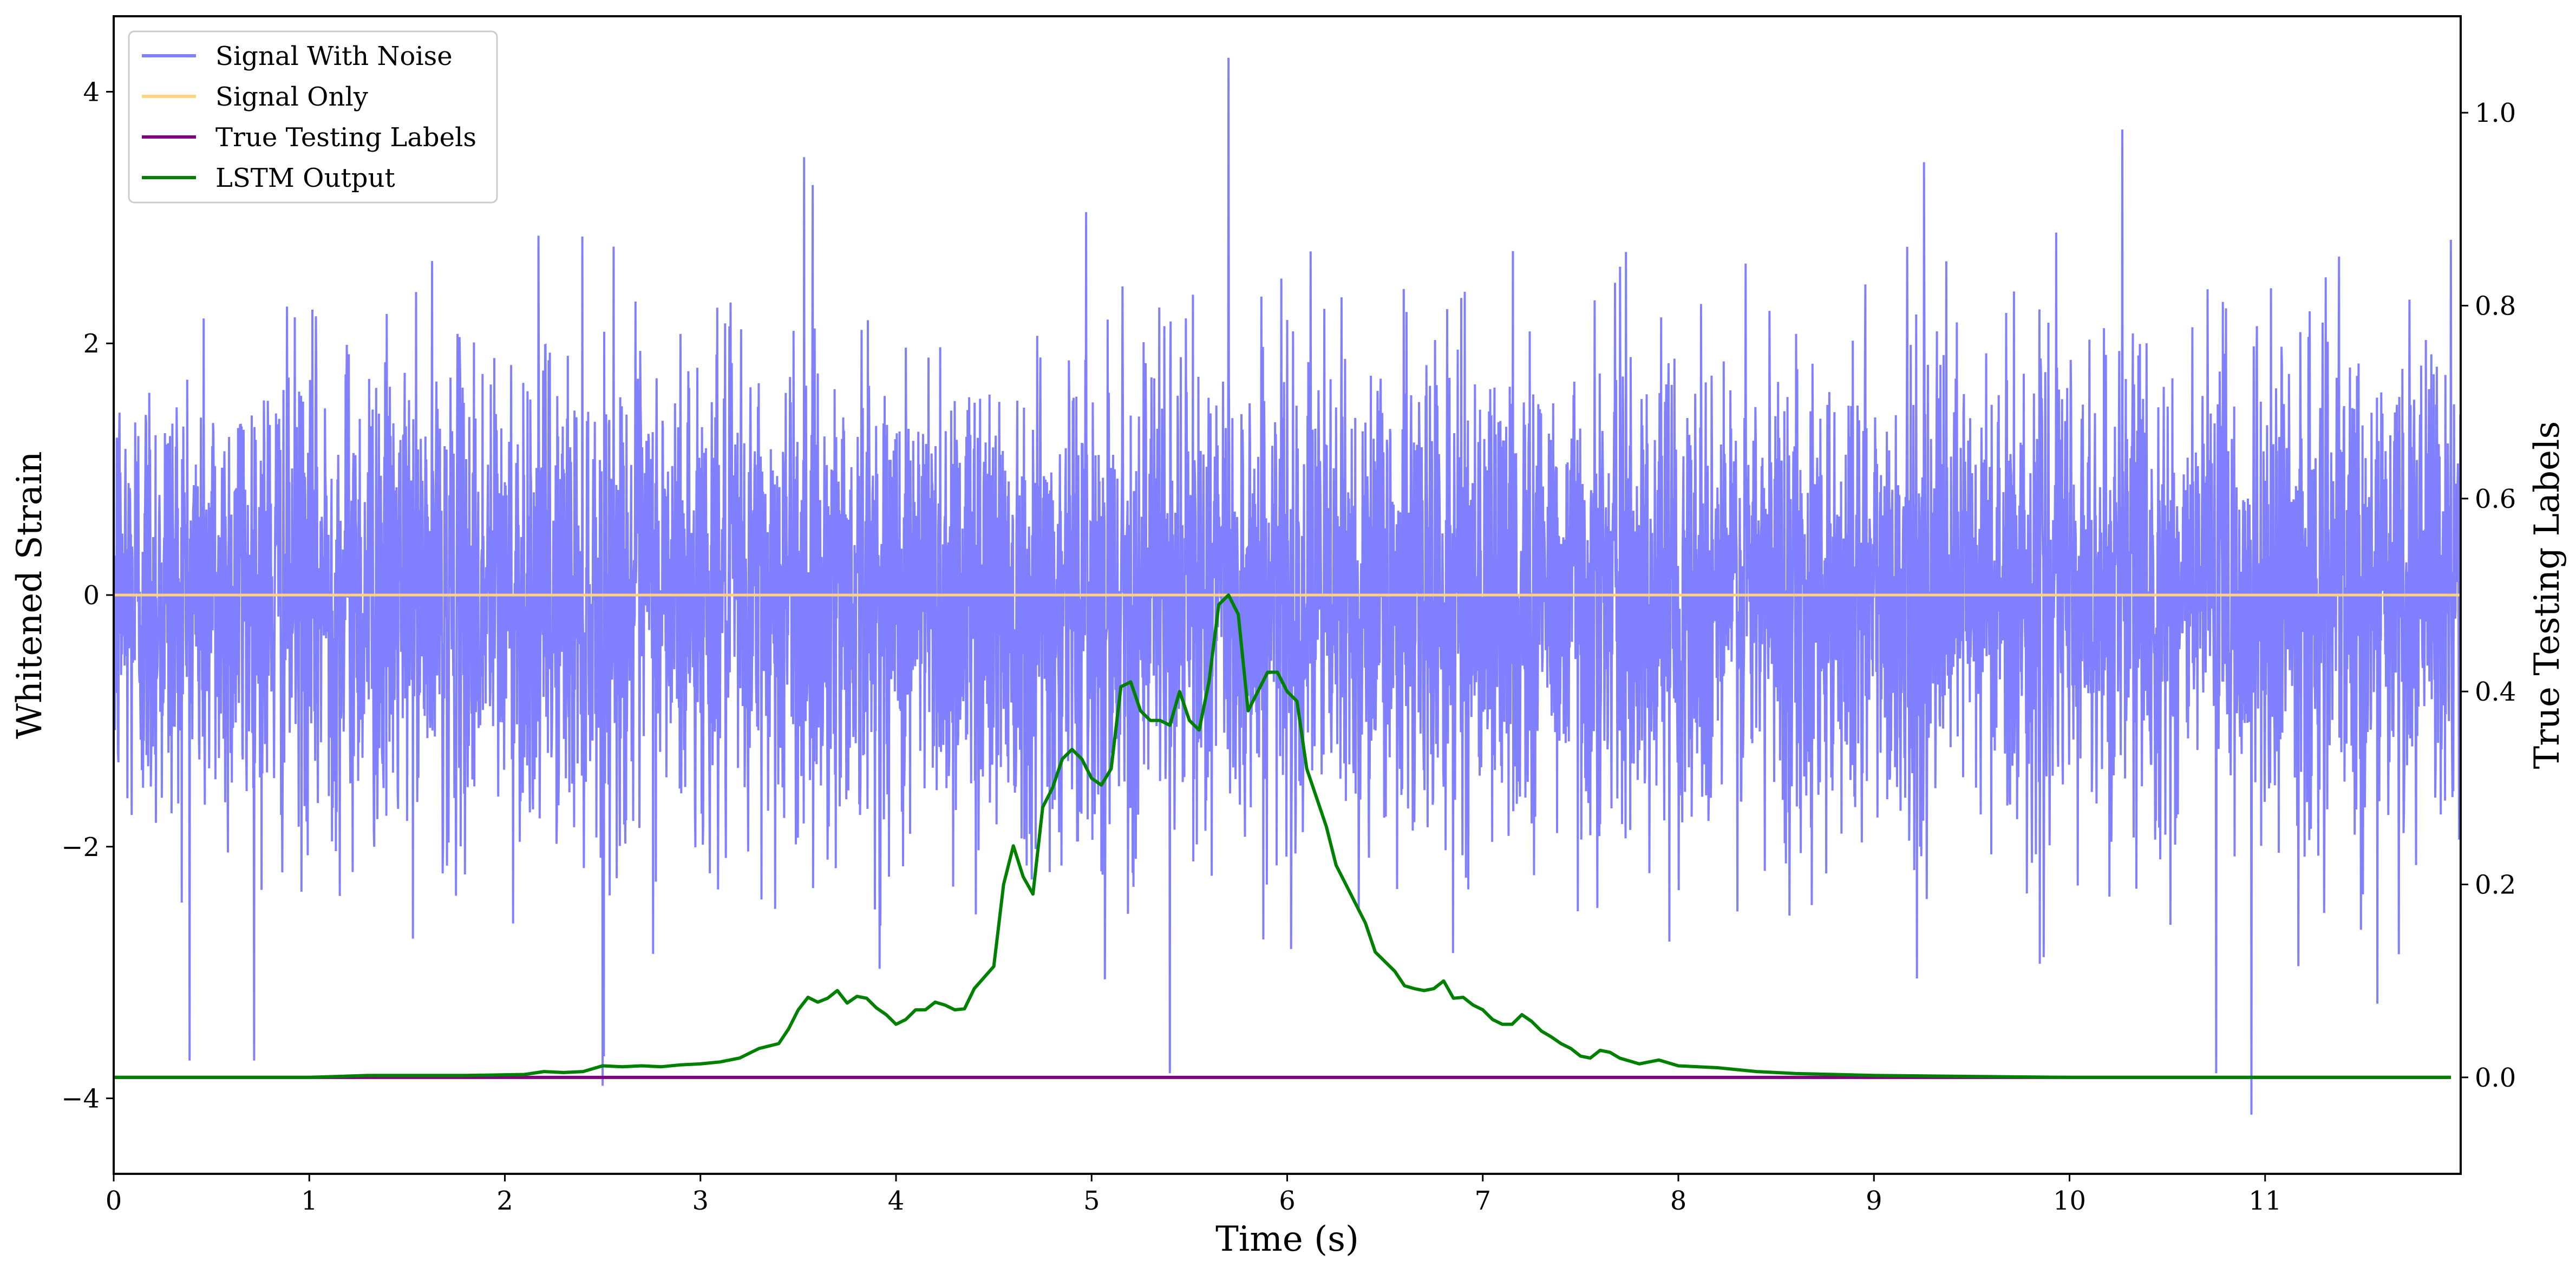  What do you see at coordinates (2495, 306) in the screenshot?
I see `y-right-tick-label: 0.8` at bounding box center [2495, 306].